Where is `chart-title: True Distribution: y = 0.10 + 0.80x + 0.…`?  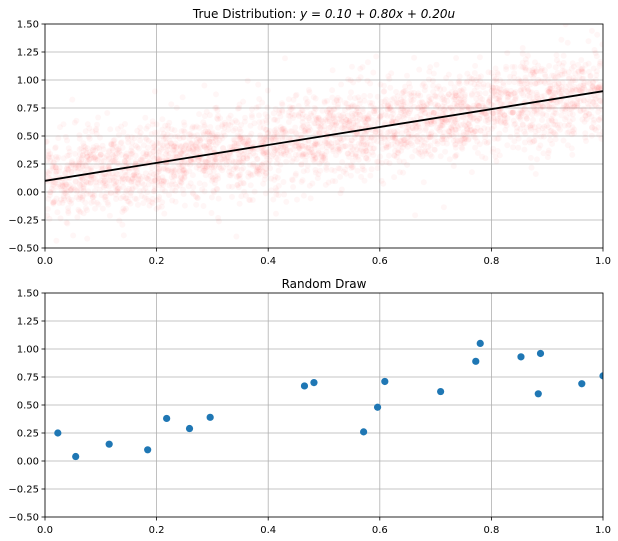 chart-title: True Distribution: y = 0.10 + 0.80x + 0.… is located at coordinates (324, 14).